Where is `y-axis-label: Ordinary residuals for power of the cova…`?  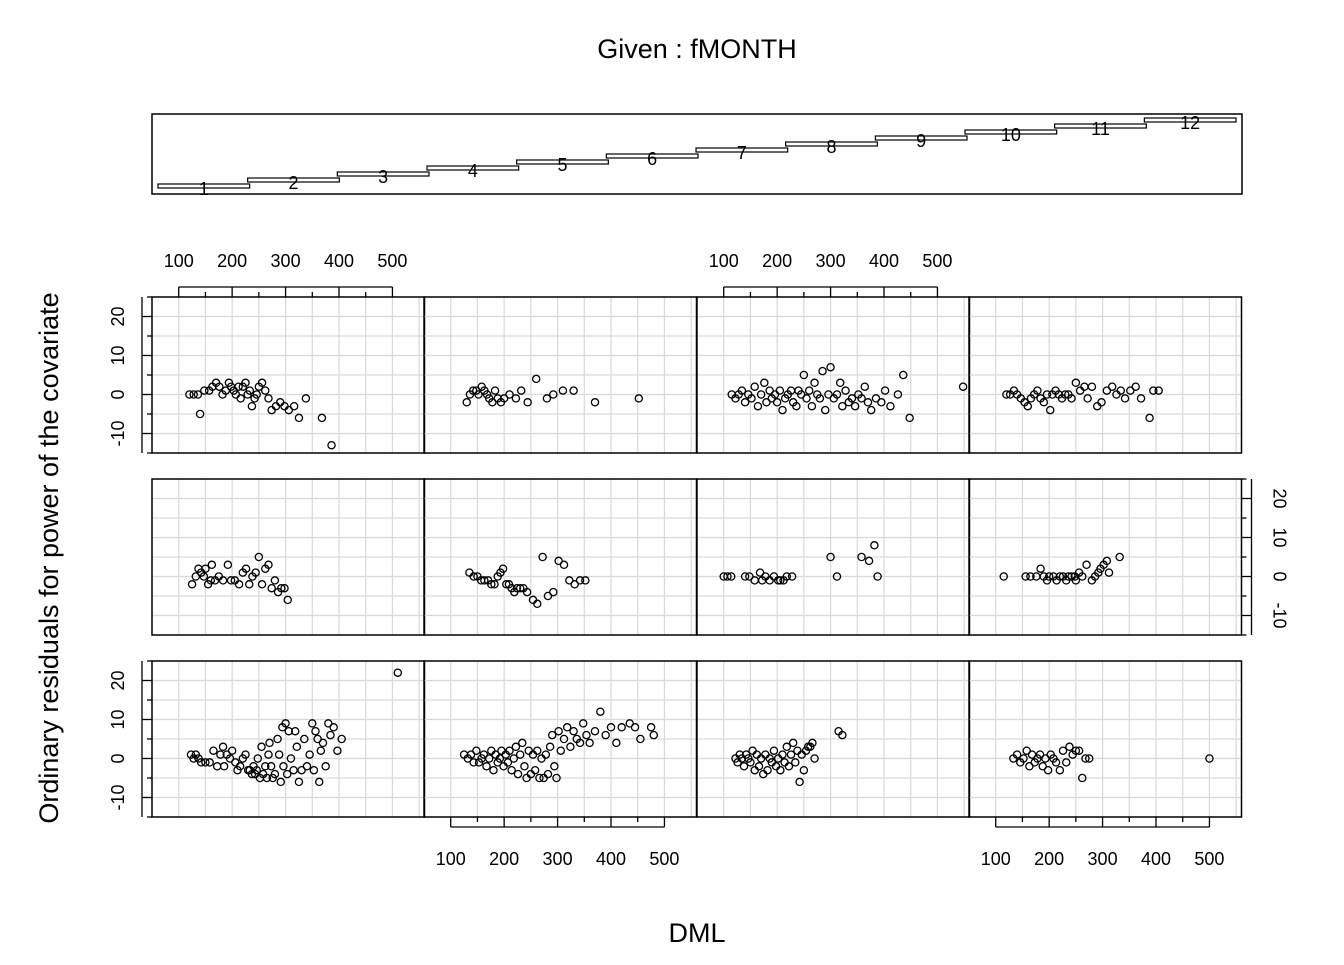
y-axis-label: Ordinary residuals for power of the cova… is located at coordinates (49, 557).